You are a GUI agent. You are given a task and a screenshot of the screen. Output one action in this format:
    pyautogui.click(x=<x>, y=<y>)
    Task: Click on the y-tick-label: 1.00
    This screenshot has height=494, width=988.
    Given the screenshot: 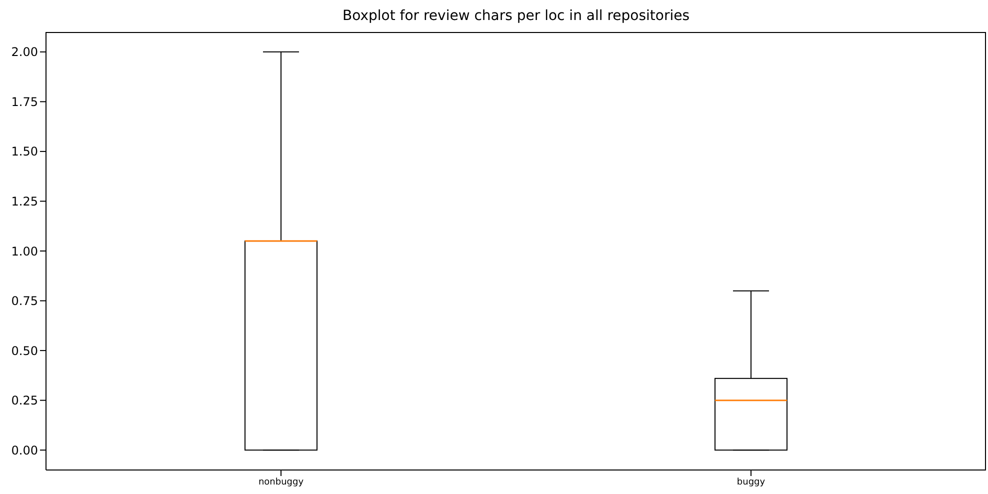 What is the action you would take?
    pyautogui.click(x=24, y=251)
    